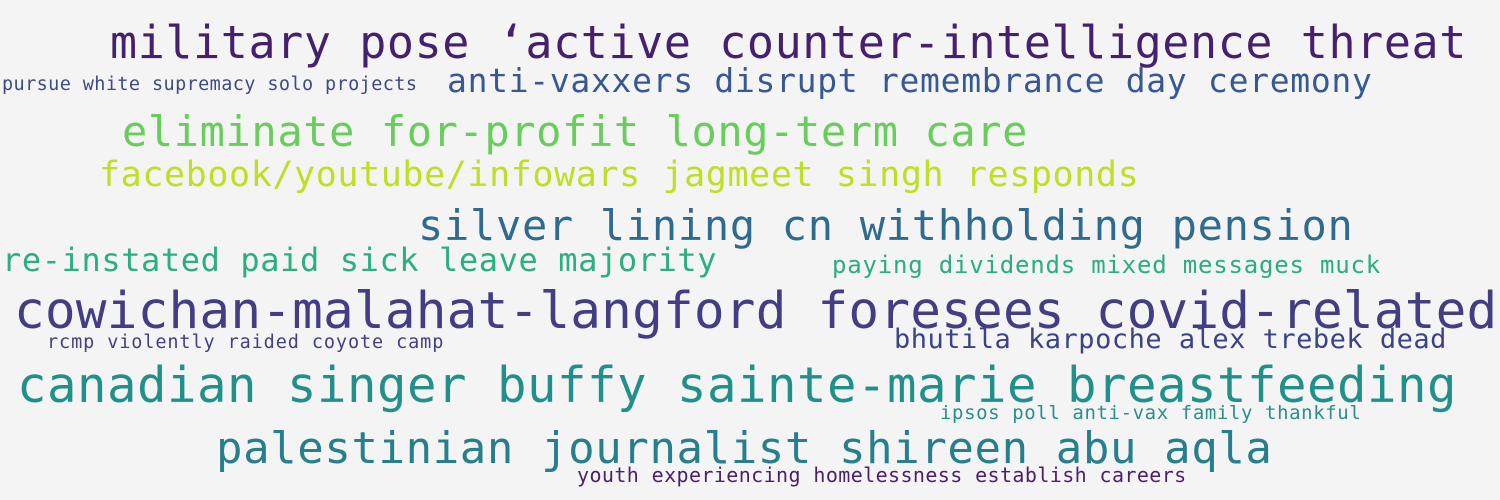 The height and width of the screenshot is (500, 1500). What do you see at coordinates (744, 448) in the screenshot?
I see `word-phrase-14: palestinian journalist shireen abu aqla` at bounding box center [744, 448].